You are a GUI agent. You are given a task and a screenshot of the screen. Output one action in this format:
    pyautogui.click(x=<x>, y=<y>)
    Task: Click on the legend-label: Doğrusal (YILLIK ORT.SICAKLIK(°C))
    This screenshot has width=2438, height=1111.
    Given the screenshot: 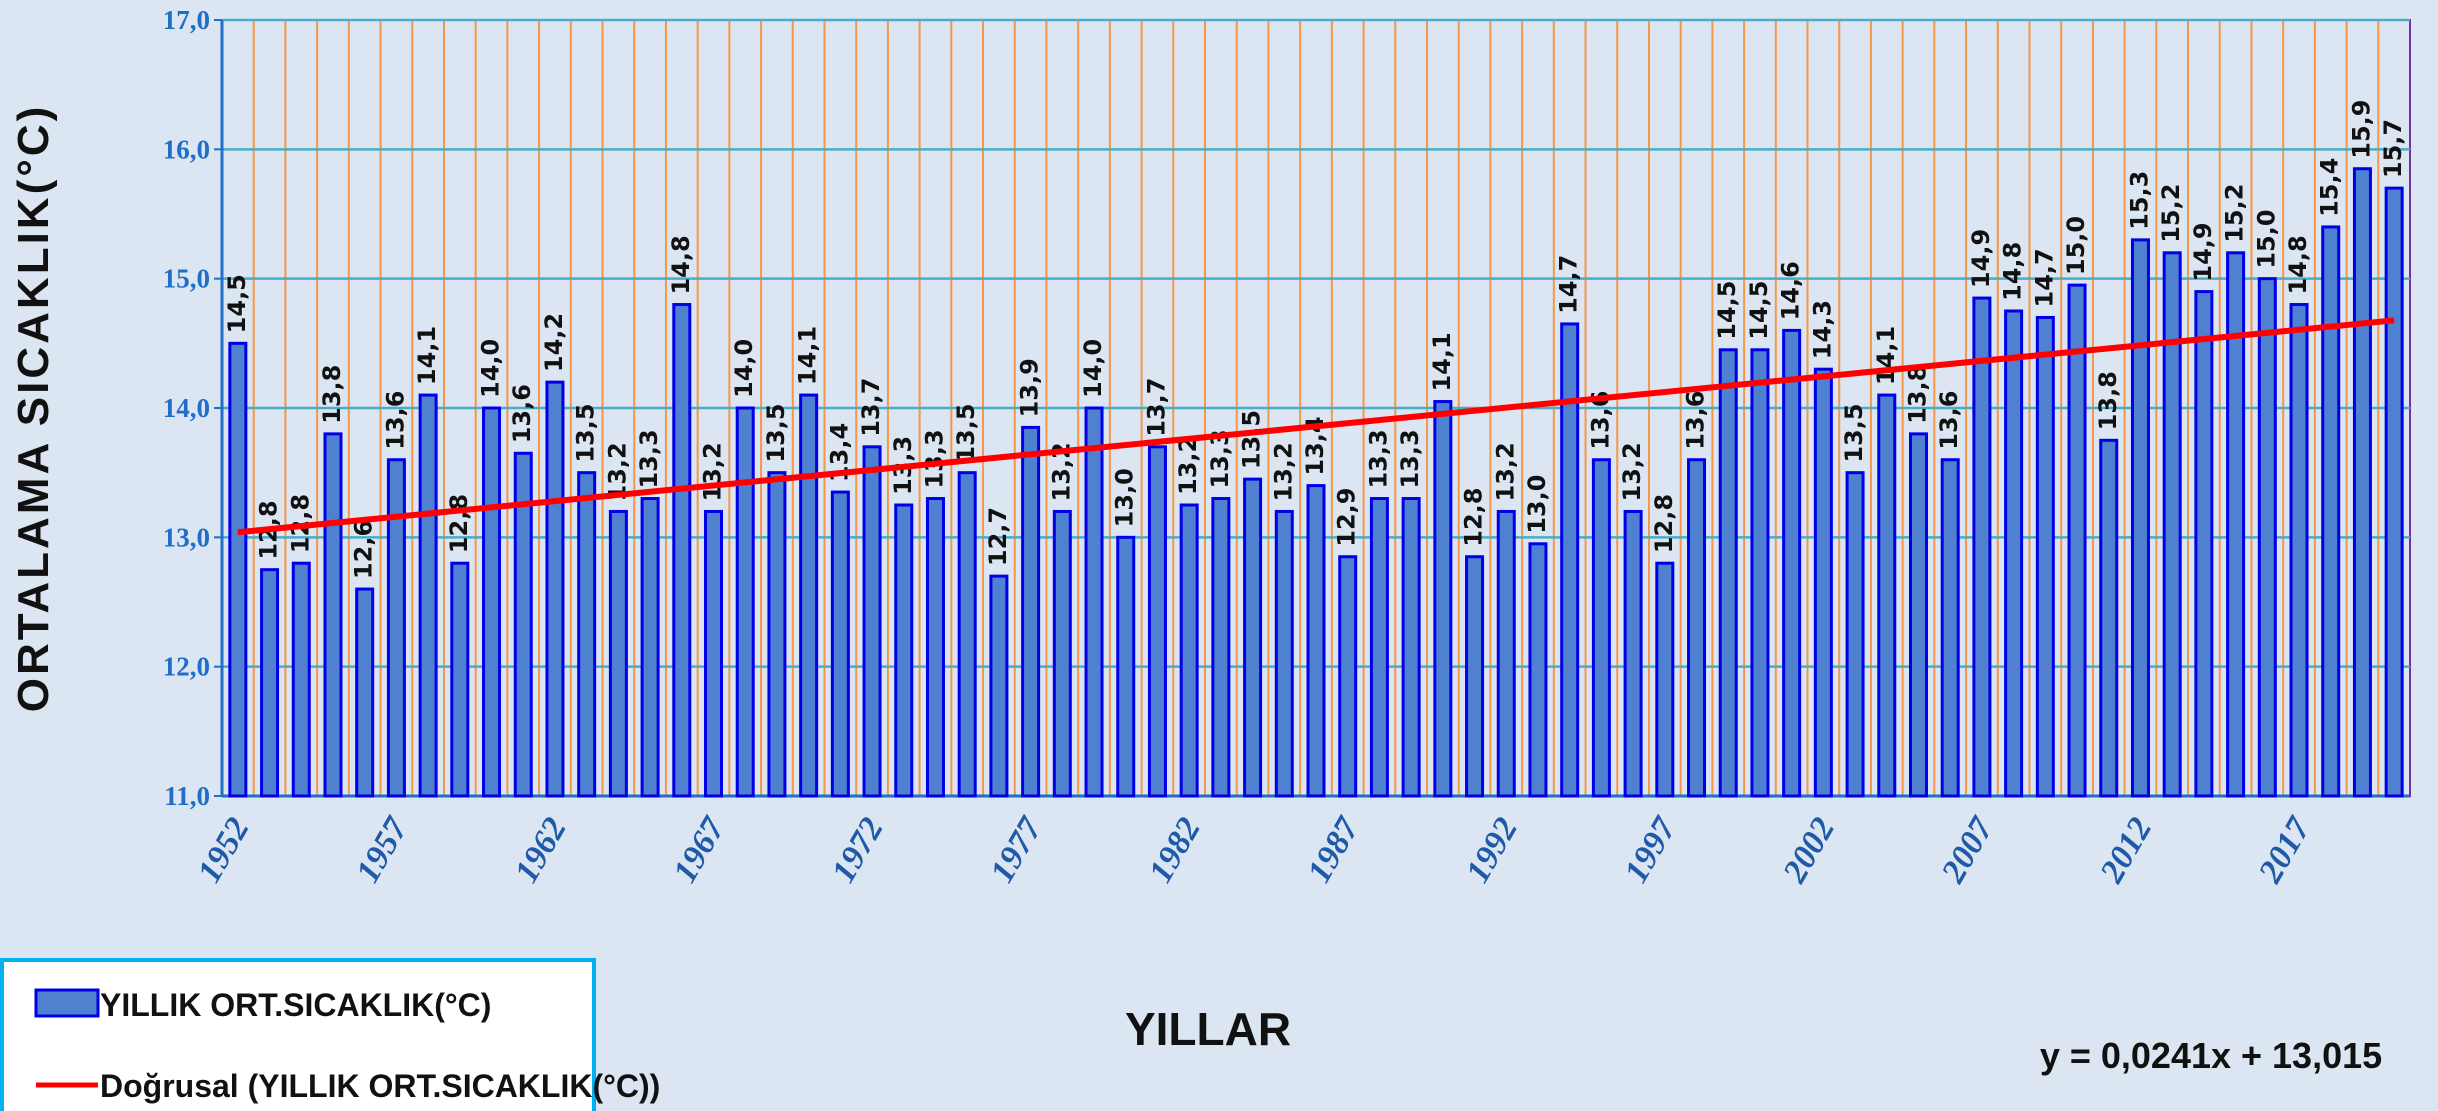 What is the action you would take?
    pyautogui.click(x=380, y=1086)
    